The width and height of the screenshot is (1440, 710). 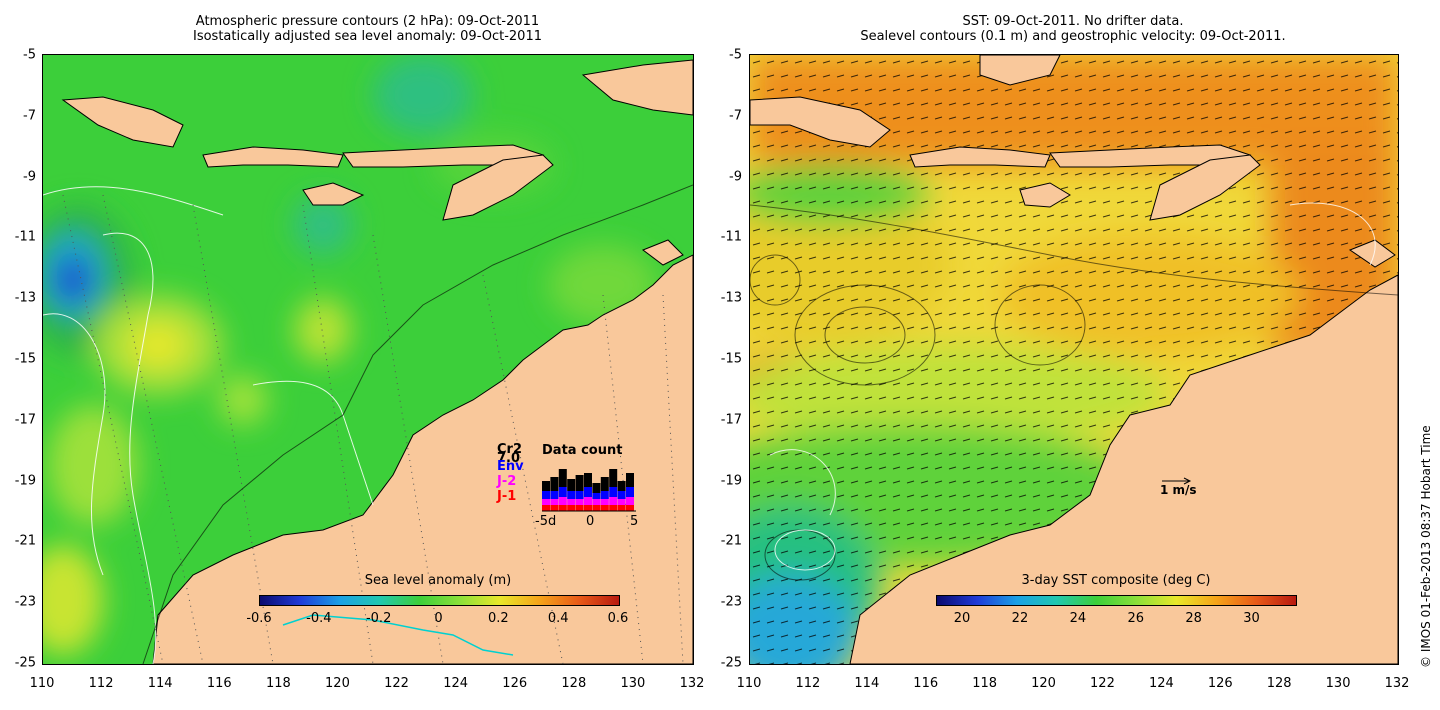 I want to click on left-y-tick-5: -15, so click(x=25, y=359).